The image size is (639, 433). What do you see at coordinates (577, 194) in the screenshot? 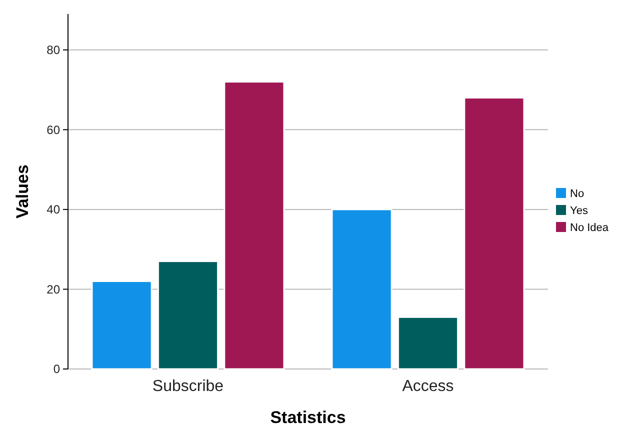
I see `legend-label: No` at bounding box center [577, 194].